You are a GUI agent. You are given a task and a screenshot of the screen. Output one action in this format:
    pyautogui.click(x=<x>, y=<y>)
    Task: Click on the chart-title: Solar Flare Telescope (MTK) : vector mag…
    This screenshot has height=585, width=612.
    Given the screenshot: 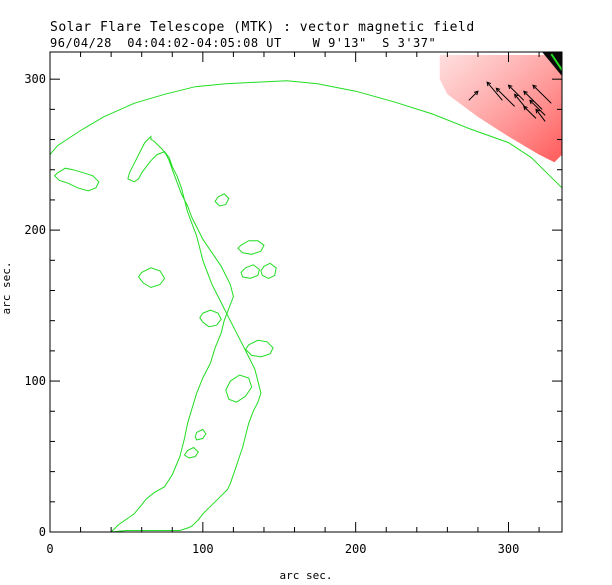 What is the action you would take?
    pyautogui.click(x=262, y=27)
    